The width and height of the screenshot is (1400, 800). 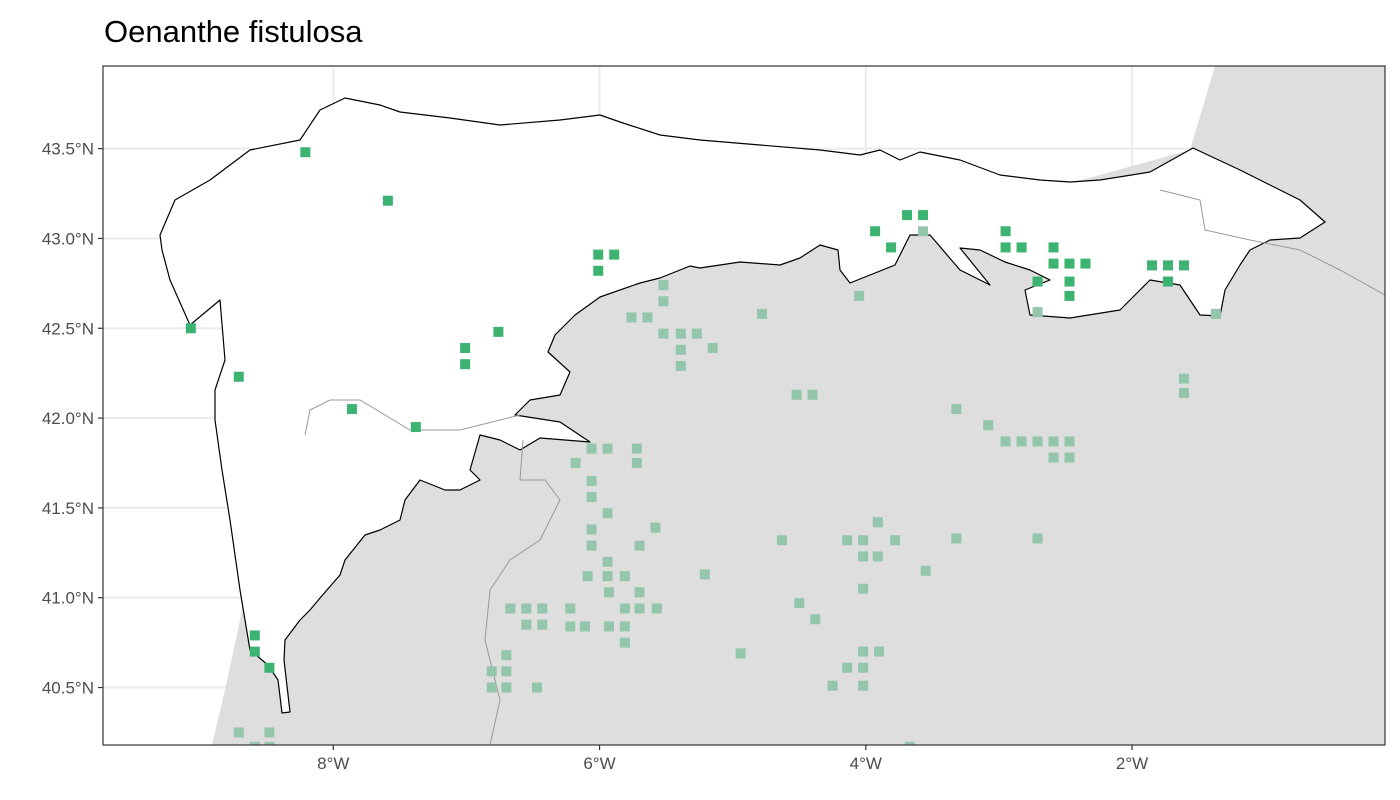 What do you see at coordinates (68, 418) in the screenshot?
I see `y-tick-label: 42.0°N` at bounding box center [68, 418].